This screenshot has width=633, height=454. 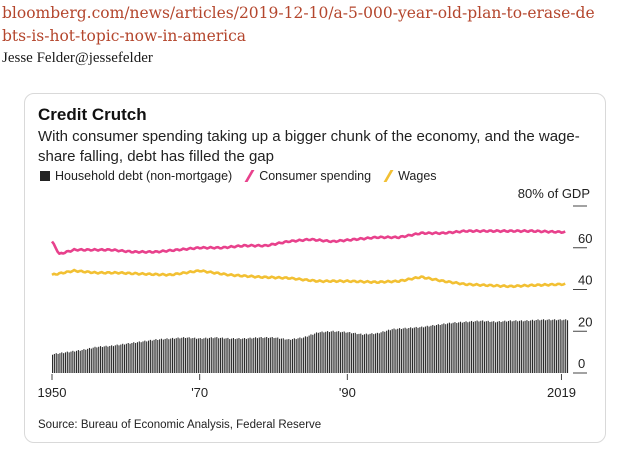 What do you see at coordinates (315, 176) in the screenshot?
I see `legend-label: Consumer spending` at bounding box center [315, 176].